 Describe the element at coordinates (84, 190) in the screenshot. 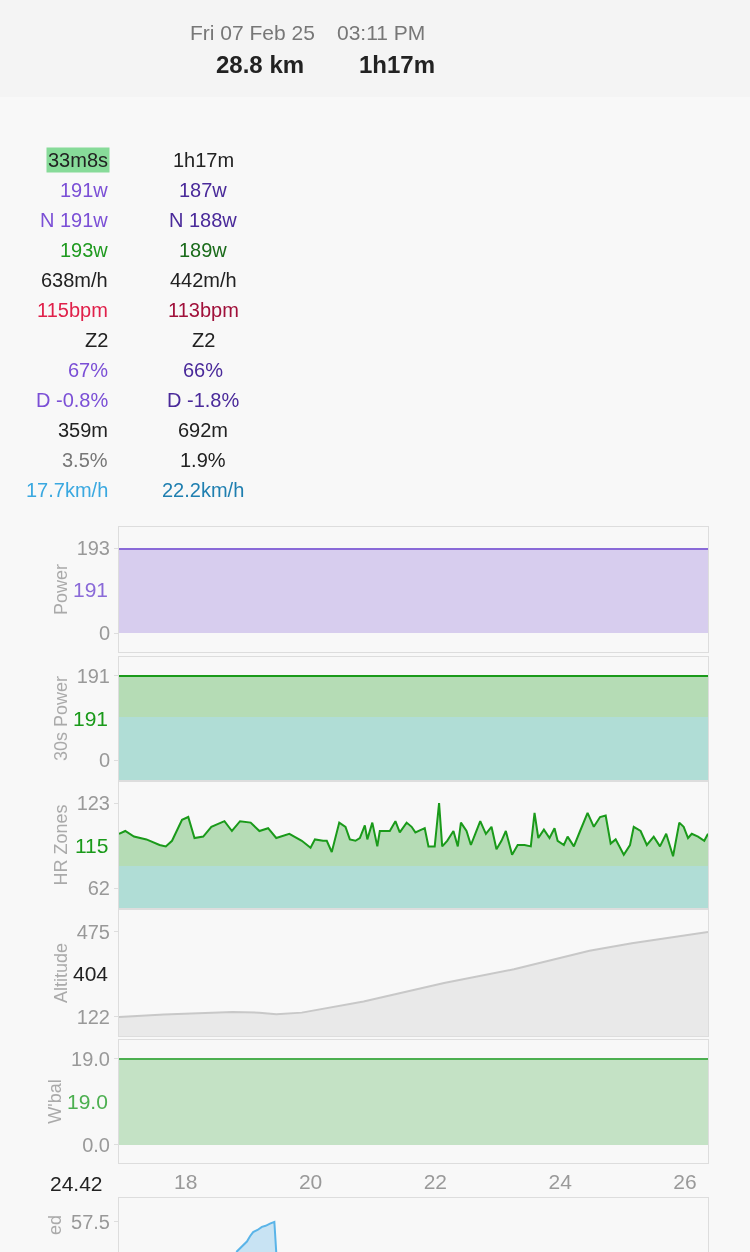

I see `text: 191w` at that location.